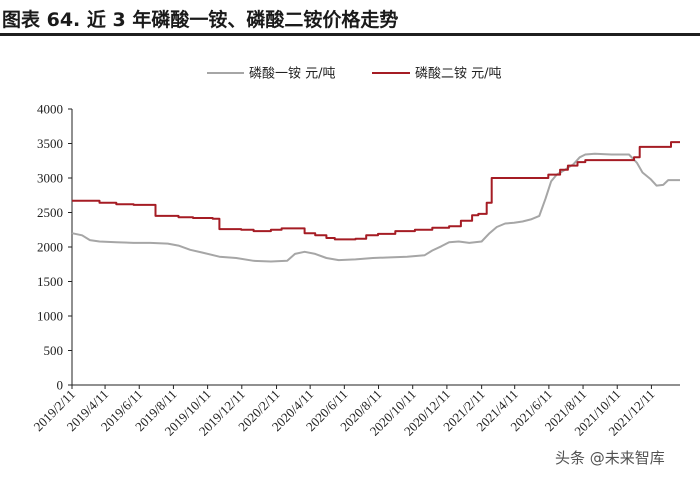 This screenshot has height=485, width=700. I want to click on y-tick-label: 2500, so click(50, 212).